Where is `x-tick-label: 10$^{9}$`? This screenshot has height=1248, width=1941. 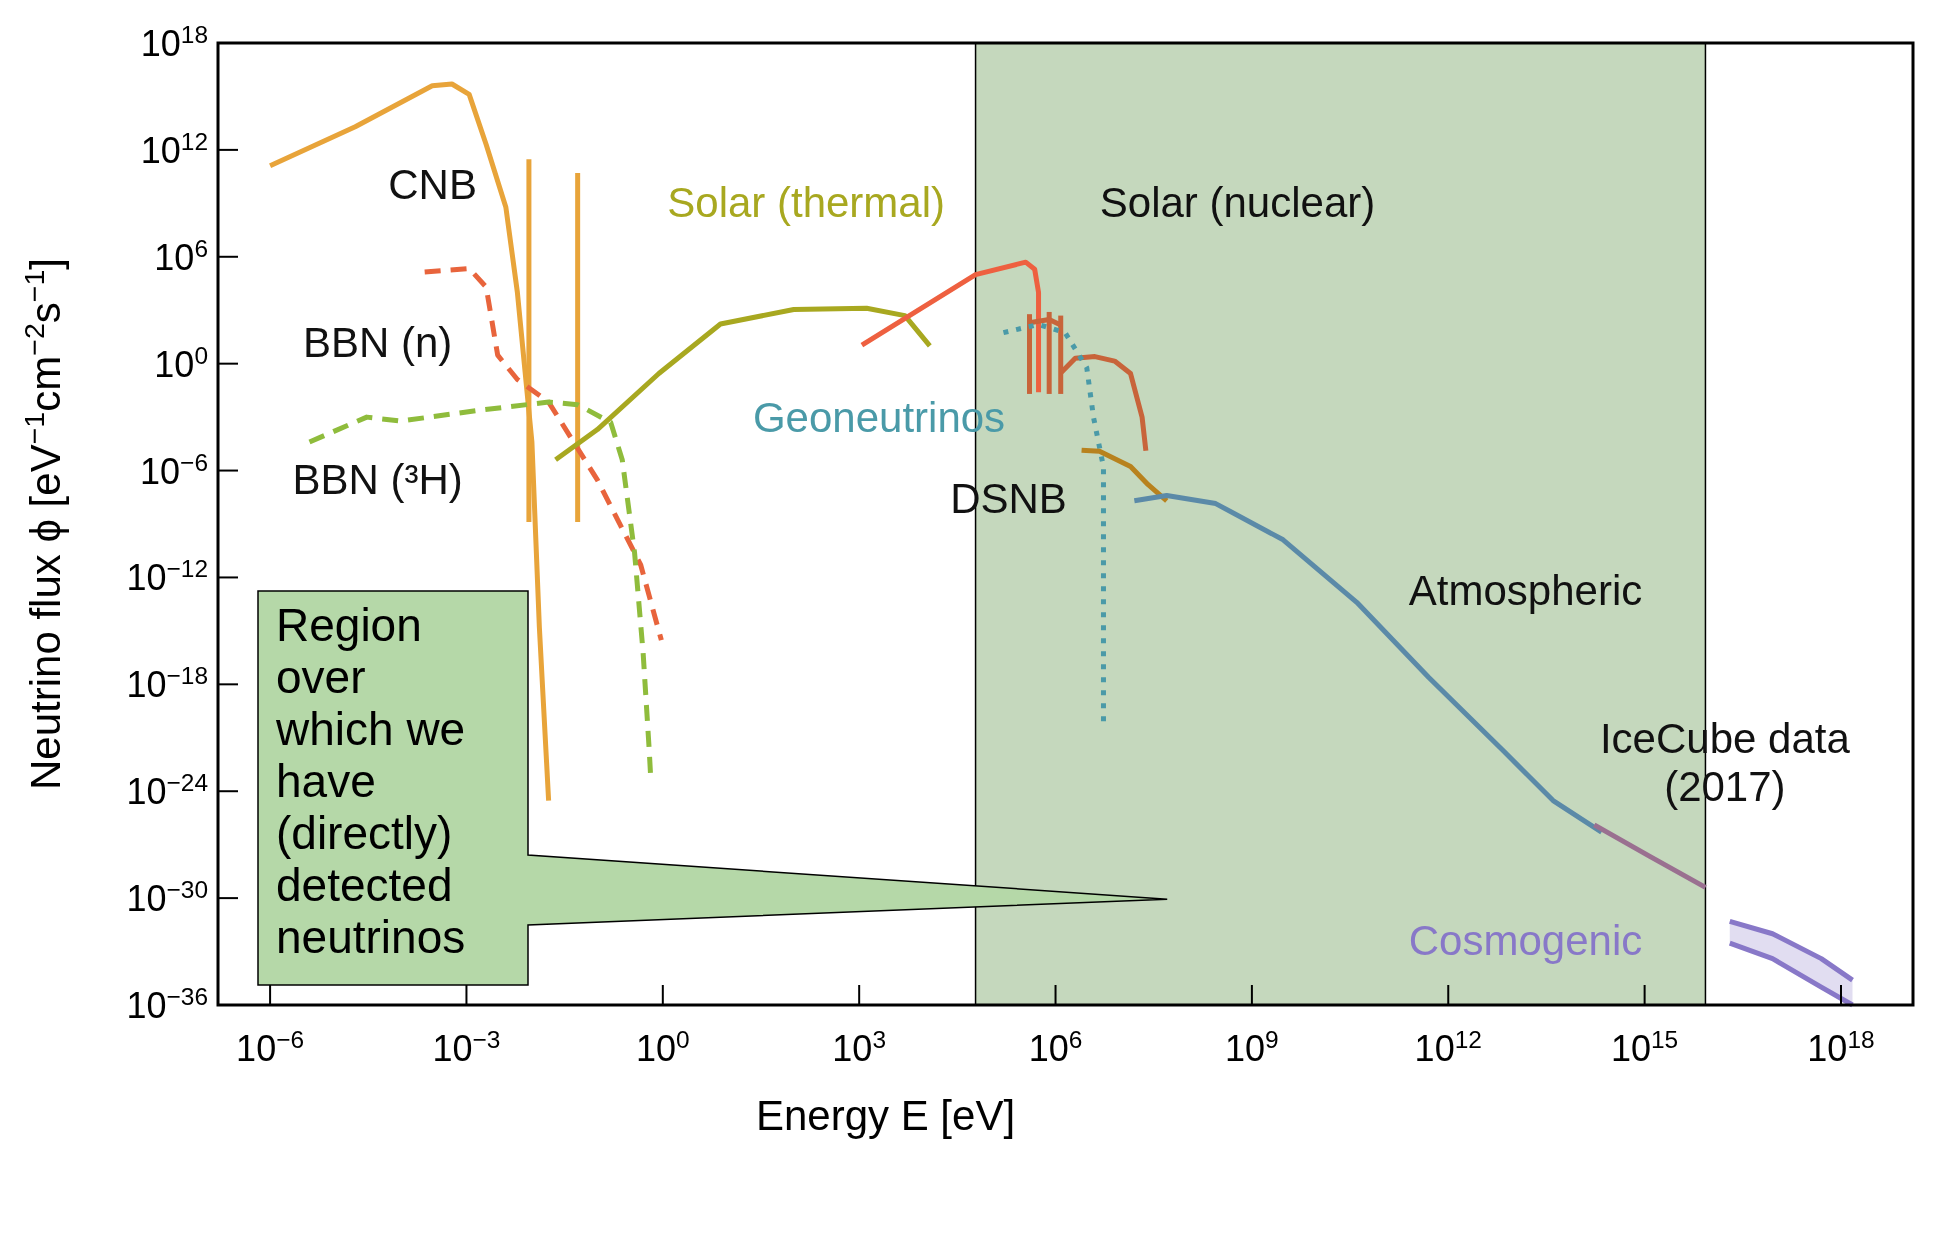
x-tick-label: 10$^{9}$ is located at coordinates (1252, 1047).